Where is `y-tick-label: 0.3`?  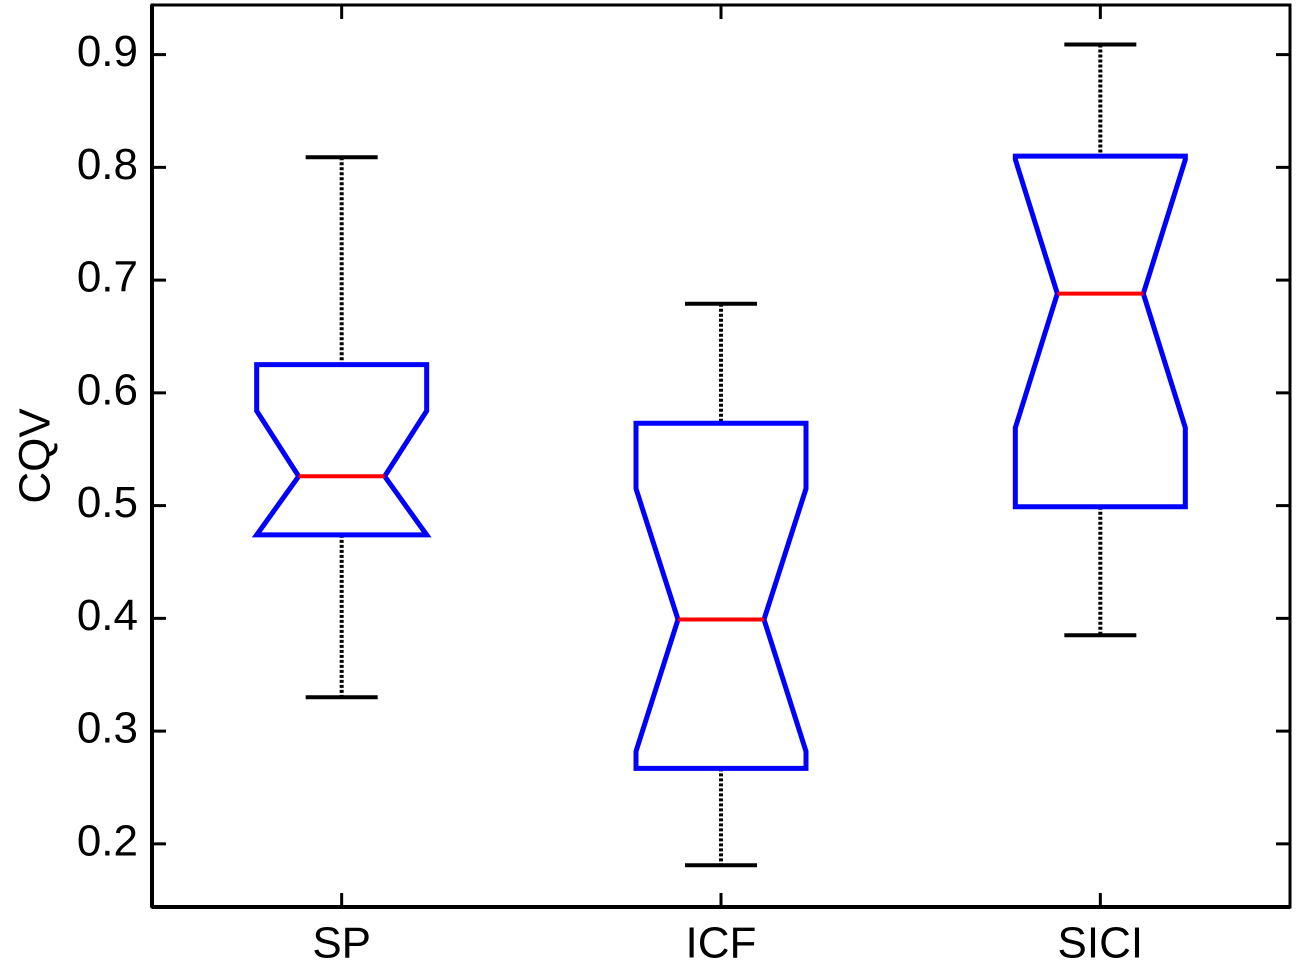
y-tick-label: 0.3 is located at coordinates (107, 728).